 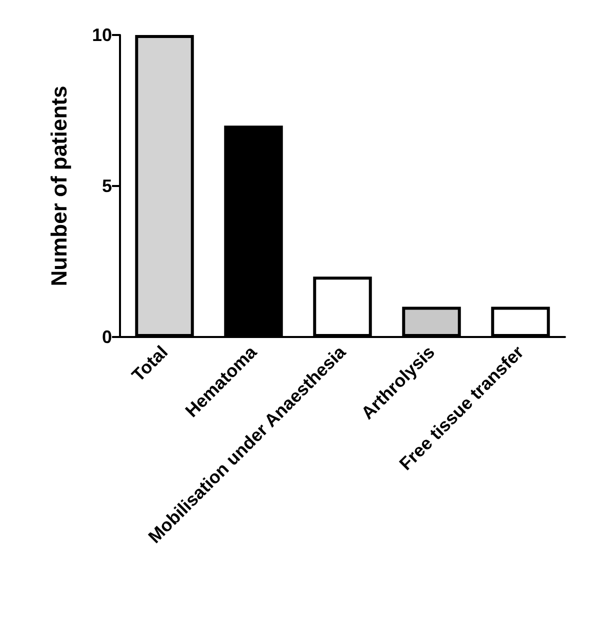 What do you see at coordinates (59, 186) in the screenshot?
I see `y-axis-title: Number of patients` at bounding box center [59, 186].